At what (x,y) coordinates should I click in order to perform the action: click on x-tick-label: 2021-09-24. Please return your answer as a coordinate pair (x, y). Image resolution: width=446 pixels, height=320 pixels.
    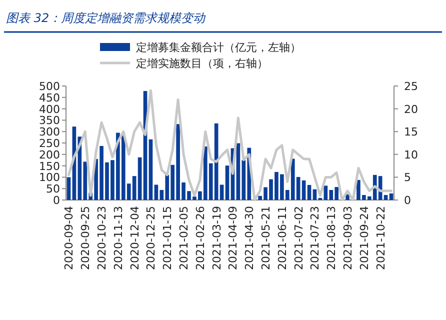
    Looking at the image, I should click on (364, 238).